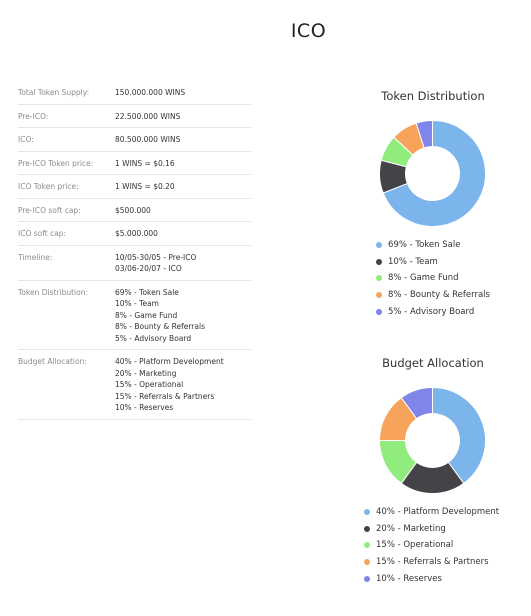  Describe the element at coordinates (416, 403) in the screenshot. I see `budget-allocation-slice-reserves` at that location.